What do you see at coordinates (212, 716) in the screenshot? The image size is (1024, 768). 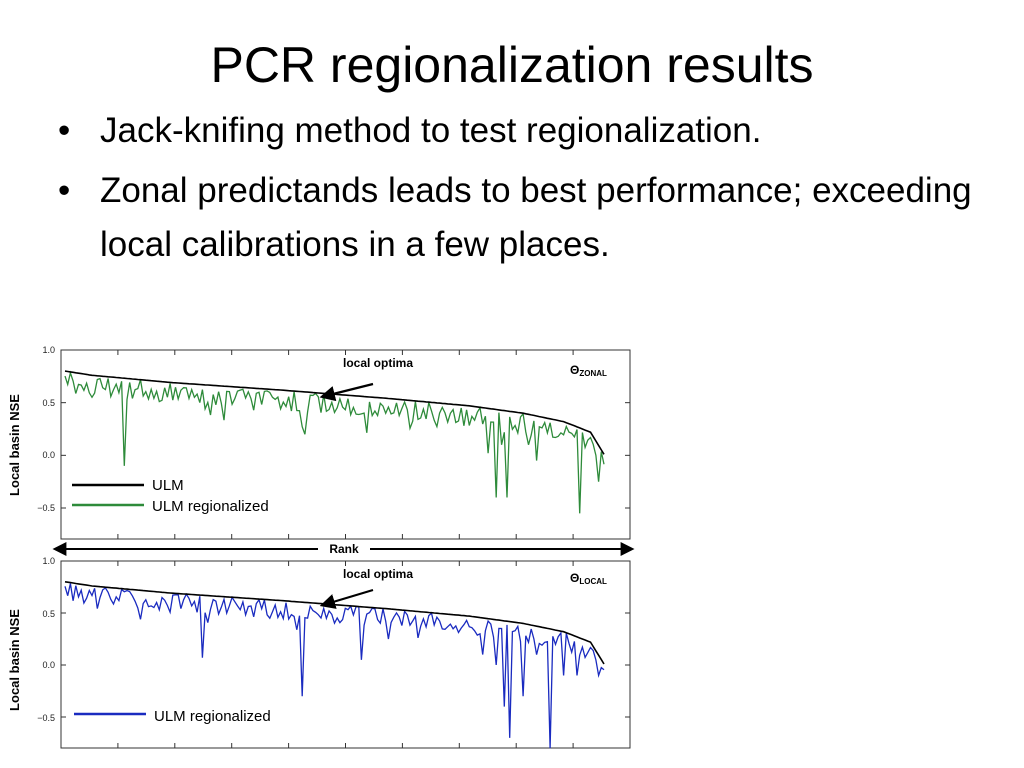 I see `bottom-legend-reg-label: ULM regionalized` at bounding box center [212, 716].